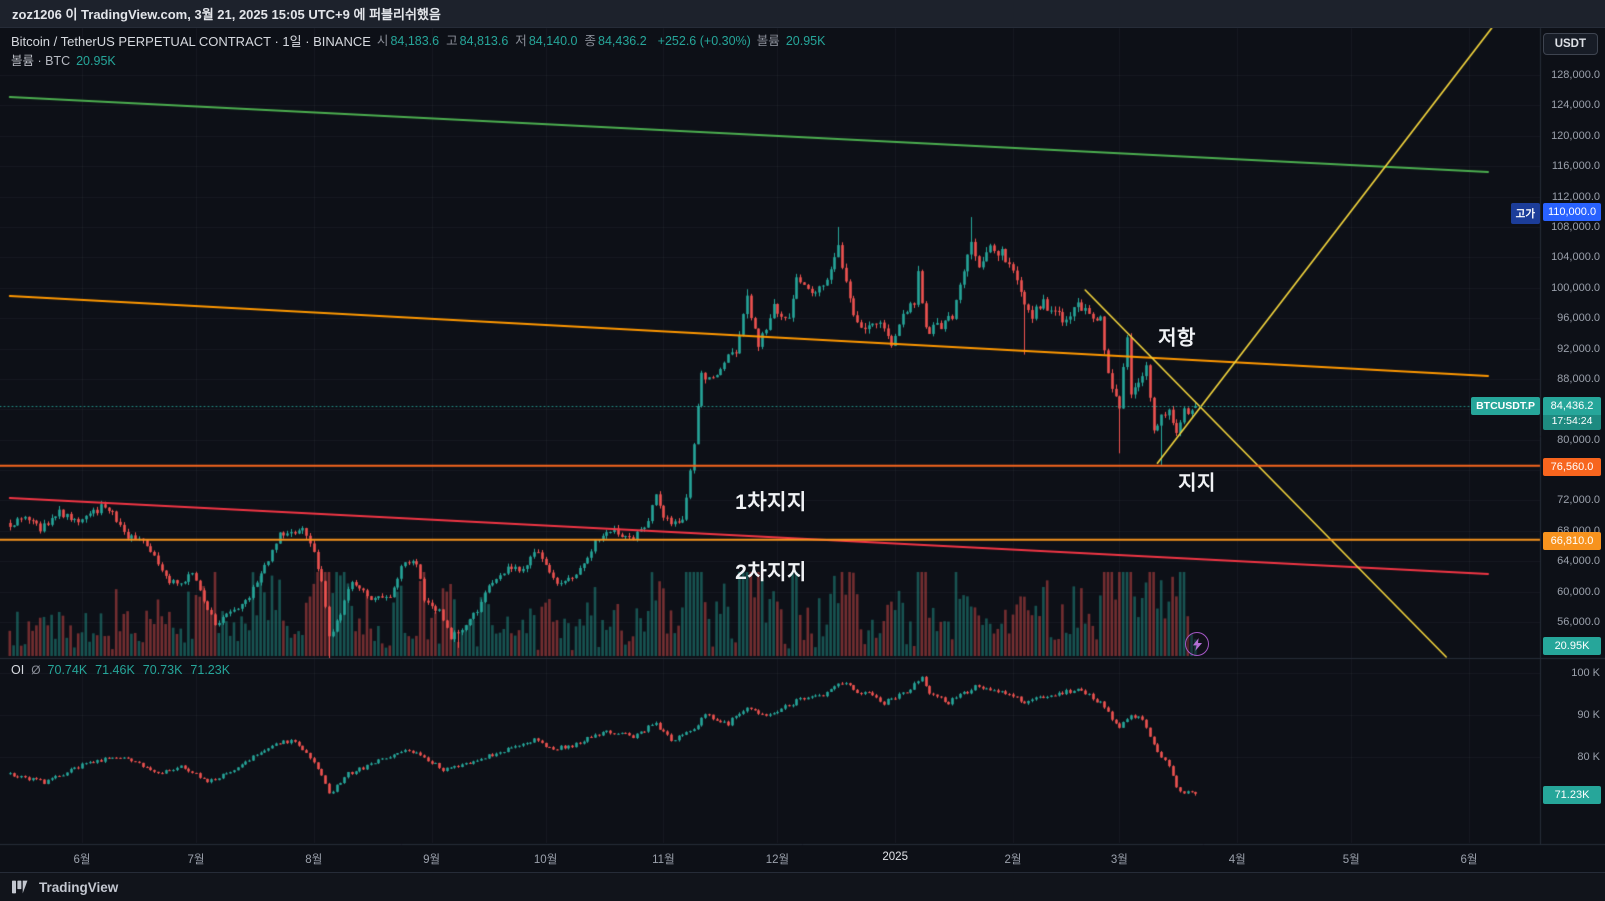 This screenshot has height=901, width=1605. I want to click on oi-values: 70.74K 71.46K 70.73K 71.23K, so click(139, 670).